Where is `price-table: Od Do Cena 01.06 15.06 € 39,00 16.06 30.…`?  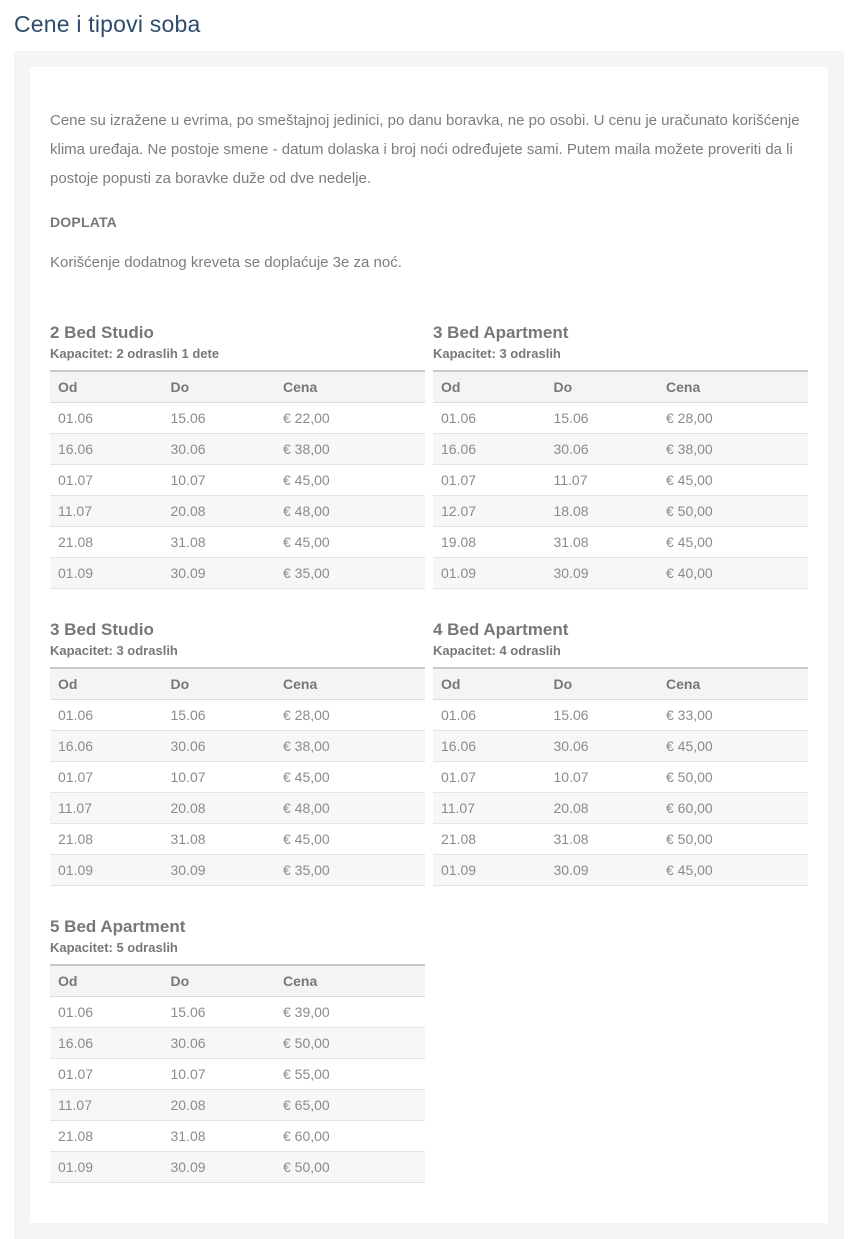 price-table: Od Do Cena 01.06 15.06 € 39,00 16.06 30.… is located at coordinates (237, 1073).